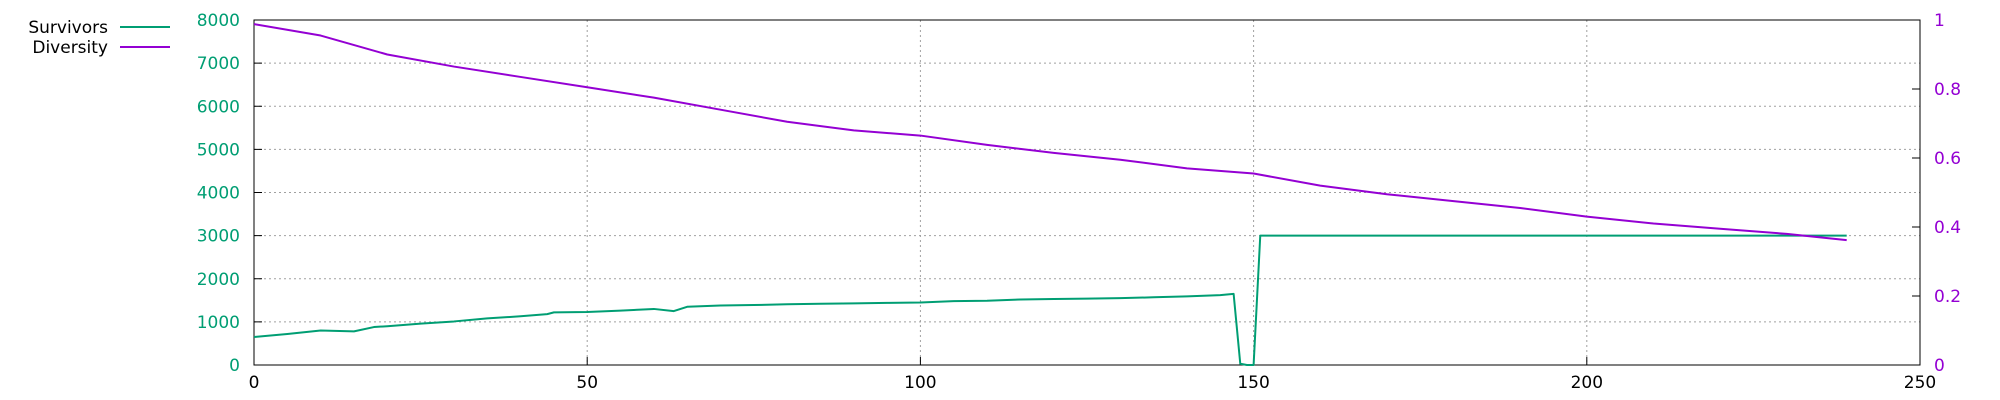  Describe the element at coordinates (254, 383) in the screenshot. I see `x-tick-label: 0` at that location.